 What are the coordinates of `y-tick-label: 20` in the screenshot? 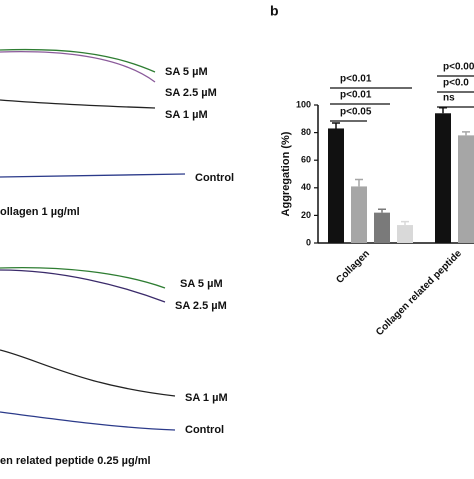 It's located at (306, 215).